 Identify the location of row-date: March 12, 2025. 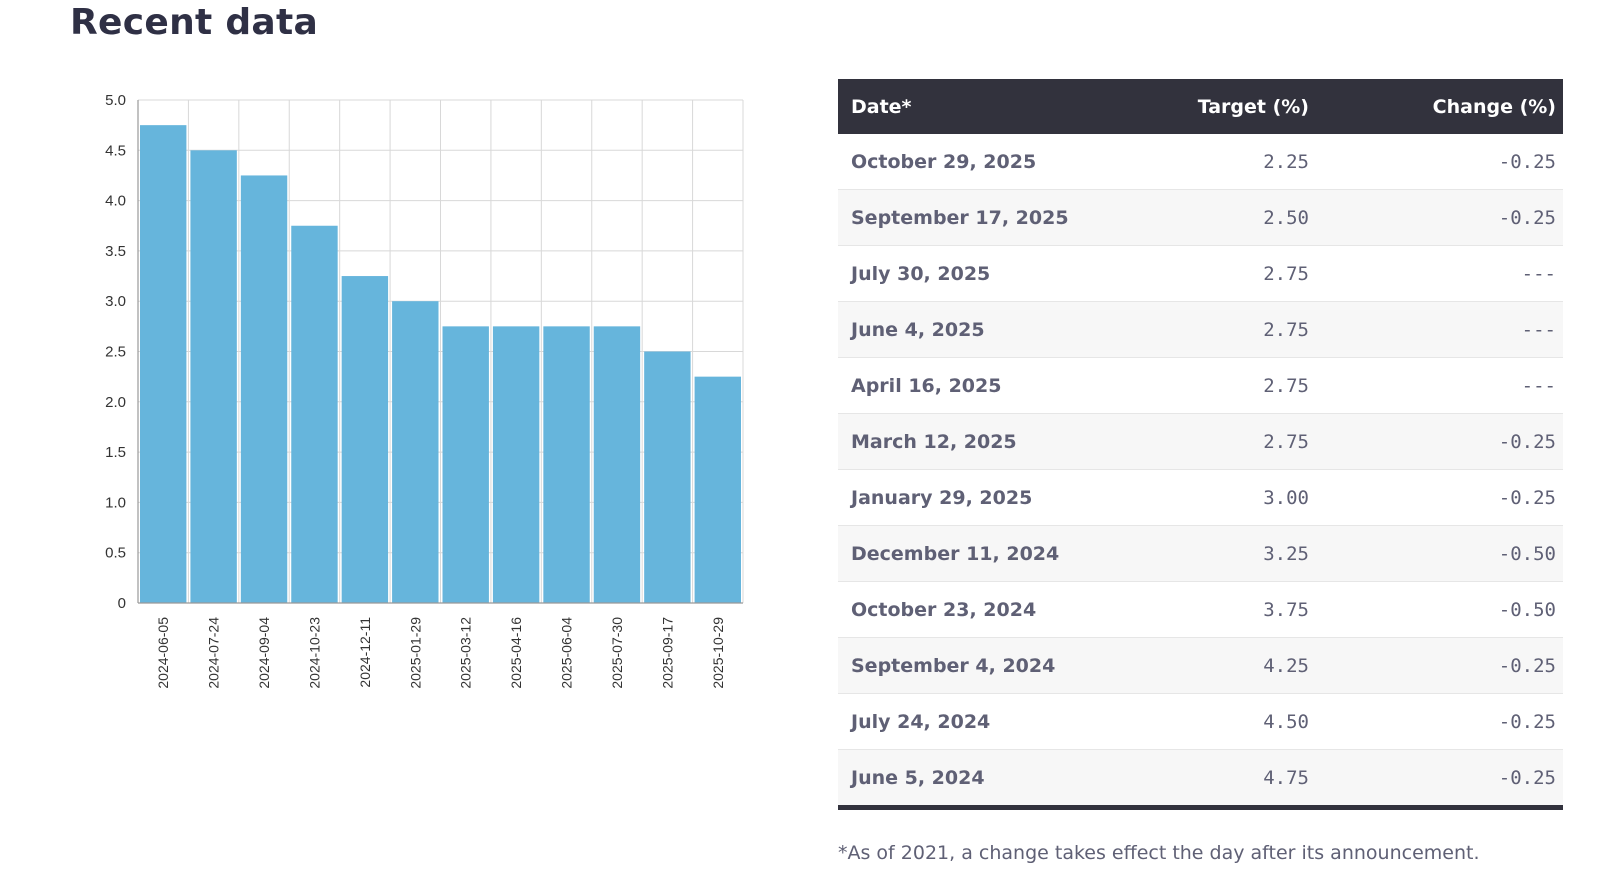
(990, 441).